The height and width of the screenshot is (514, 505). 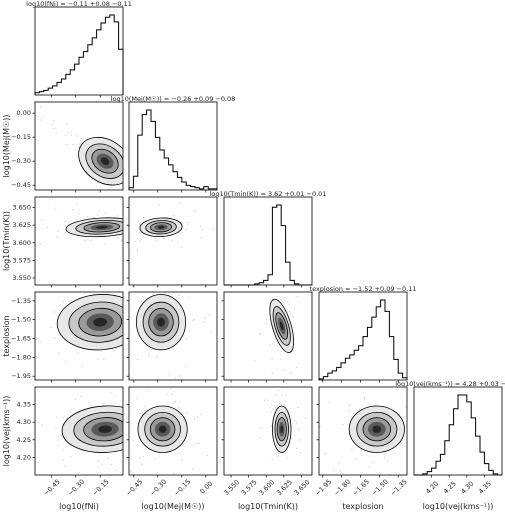 What do you see at coordinates (101, 488) in the screenshot?
I see `x-tick-label: −0.15` at bounding box center [101, 488].